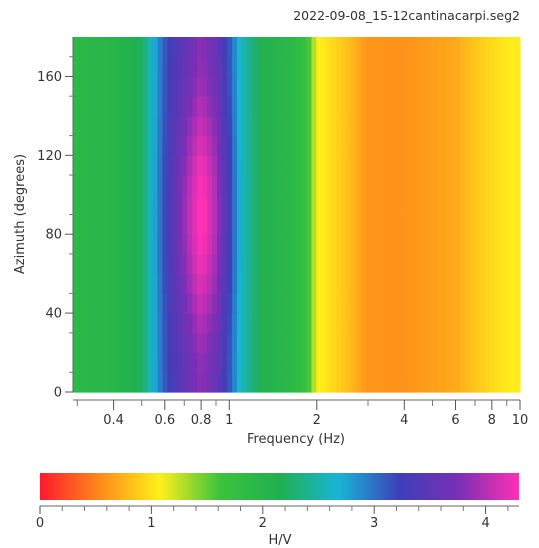  What do you see at coordinates (279, 540) in the screenshot?
I see `colorbar-label: H/V` at bounding box center [279, 540].